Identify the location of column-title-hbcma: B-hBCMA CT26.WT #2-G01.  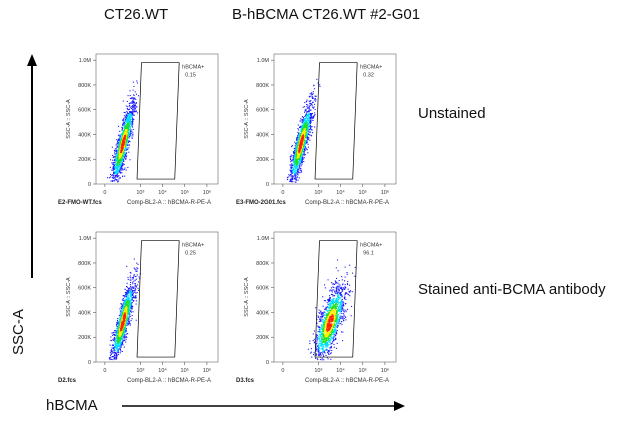
(326, 14).